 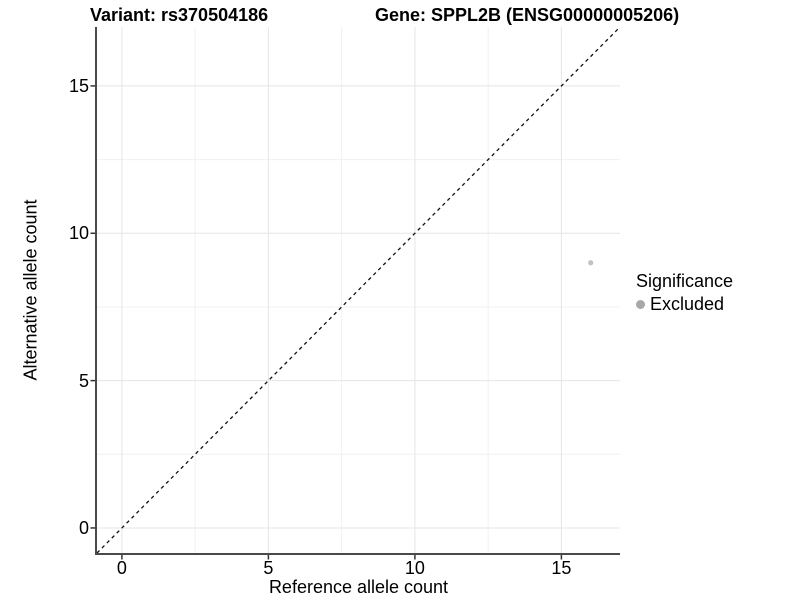 What do you see at coordinates (685, 281) in the screenshot?
I see `legend-title: Significance` at bounding box center [685, 281].